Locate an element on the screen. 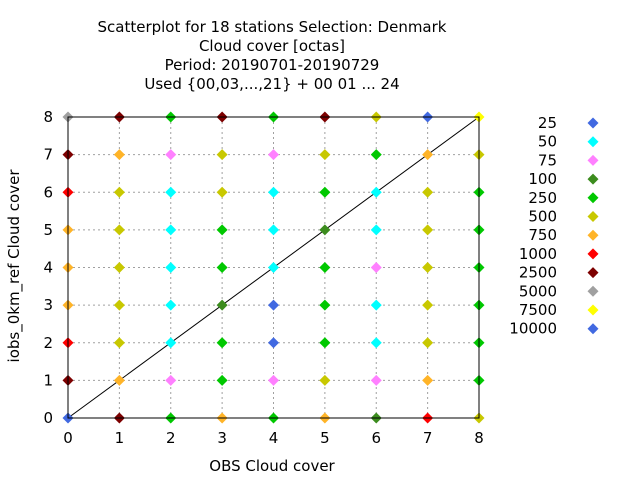  legend-label: 750 is located at coordinates (542, 235).